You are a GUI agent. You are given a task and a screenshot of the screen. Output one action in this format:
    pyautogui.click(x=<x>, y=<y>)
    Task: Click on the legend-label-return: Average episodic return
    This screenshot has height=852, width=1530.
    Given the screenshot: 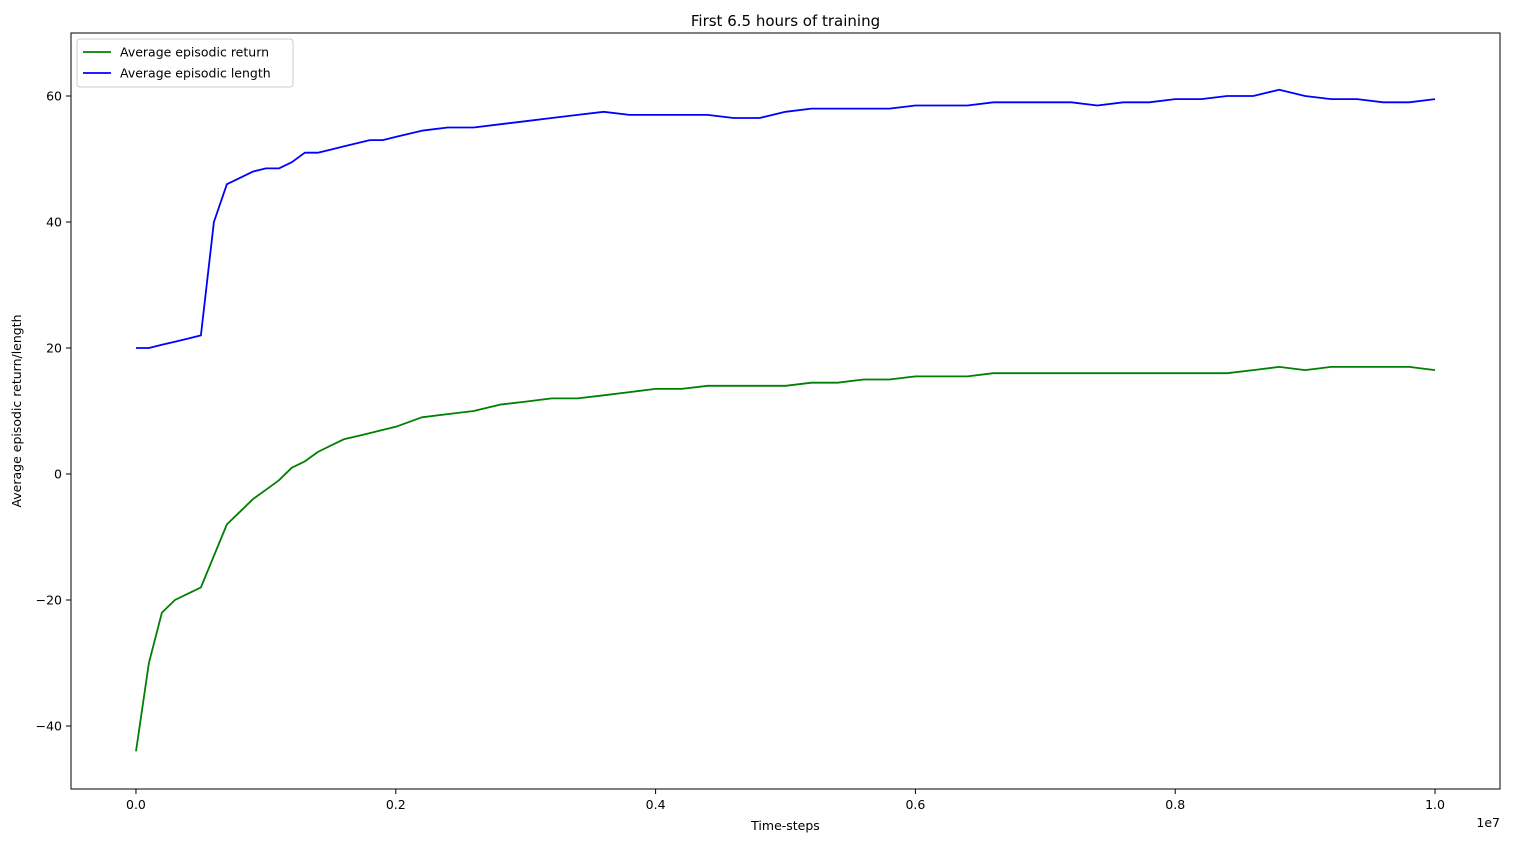 What is the action you would take?
    pyautogui.click(x=194, y=52)
    